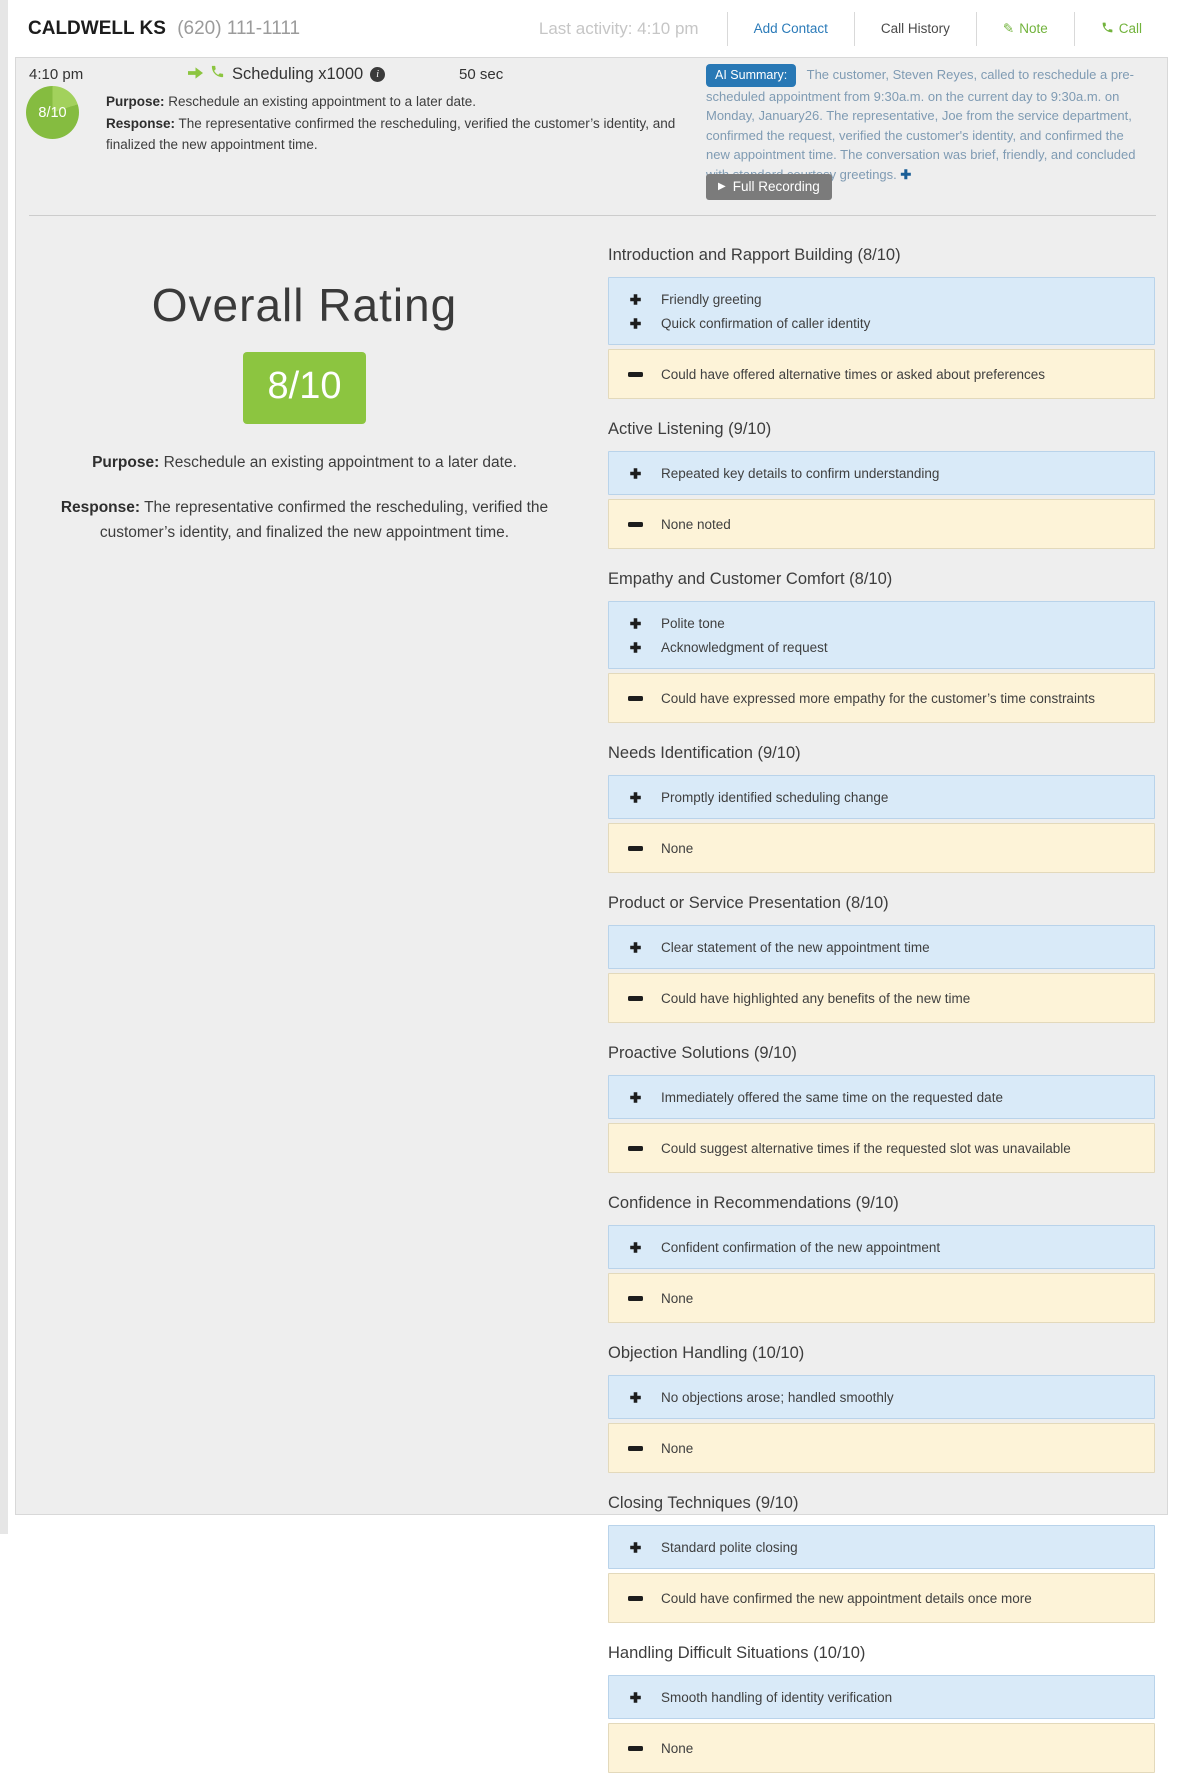 This screenshot has height=1773, width=1189. Describe the element at coordinates (592, 215) in the screenshot. I see `section-divider` at that location.